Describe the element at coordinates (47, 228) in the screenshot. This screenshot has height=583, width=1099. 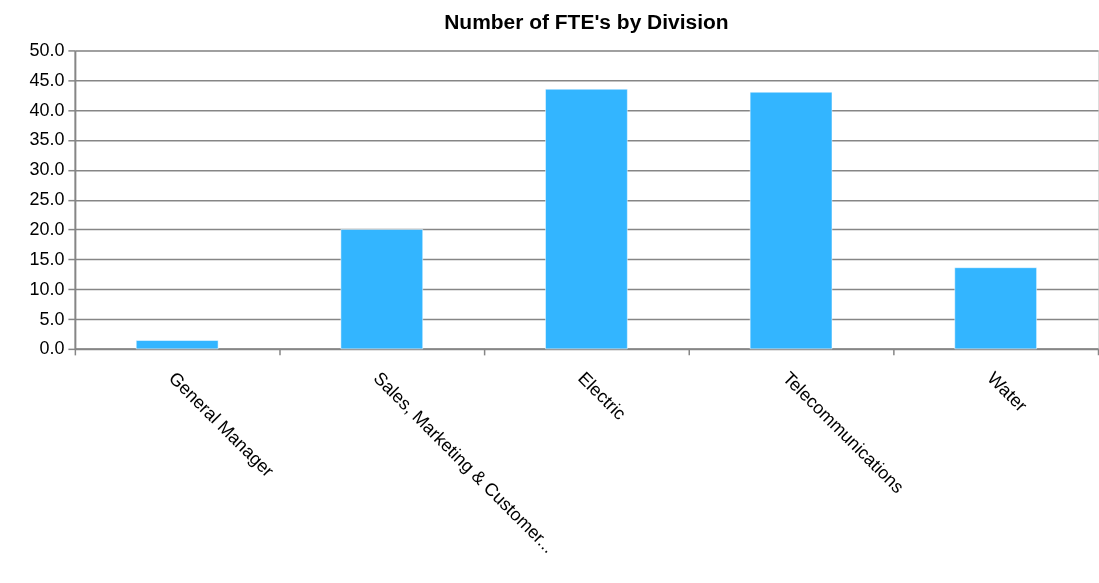
I see `y-tick-label: 20.0` at that location.